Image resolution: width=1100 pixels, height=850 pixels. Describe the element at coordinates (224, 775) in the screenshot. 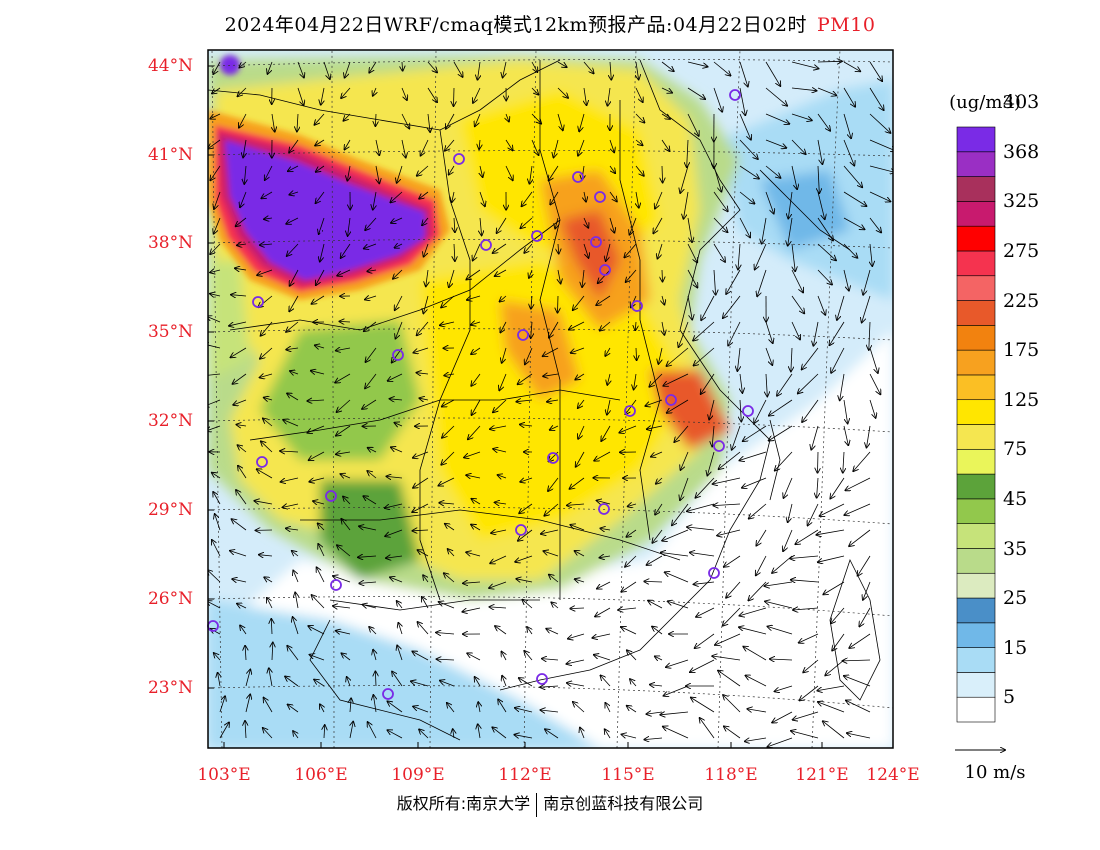

I see `lon-label-103: 103°E` at that location.